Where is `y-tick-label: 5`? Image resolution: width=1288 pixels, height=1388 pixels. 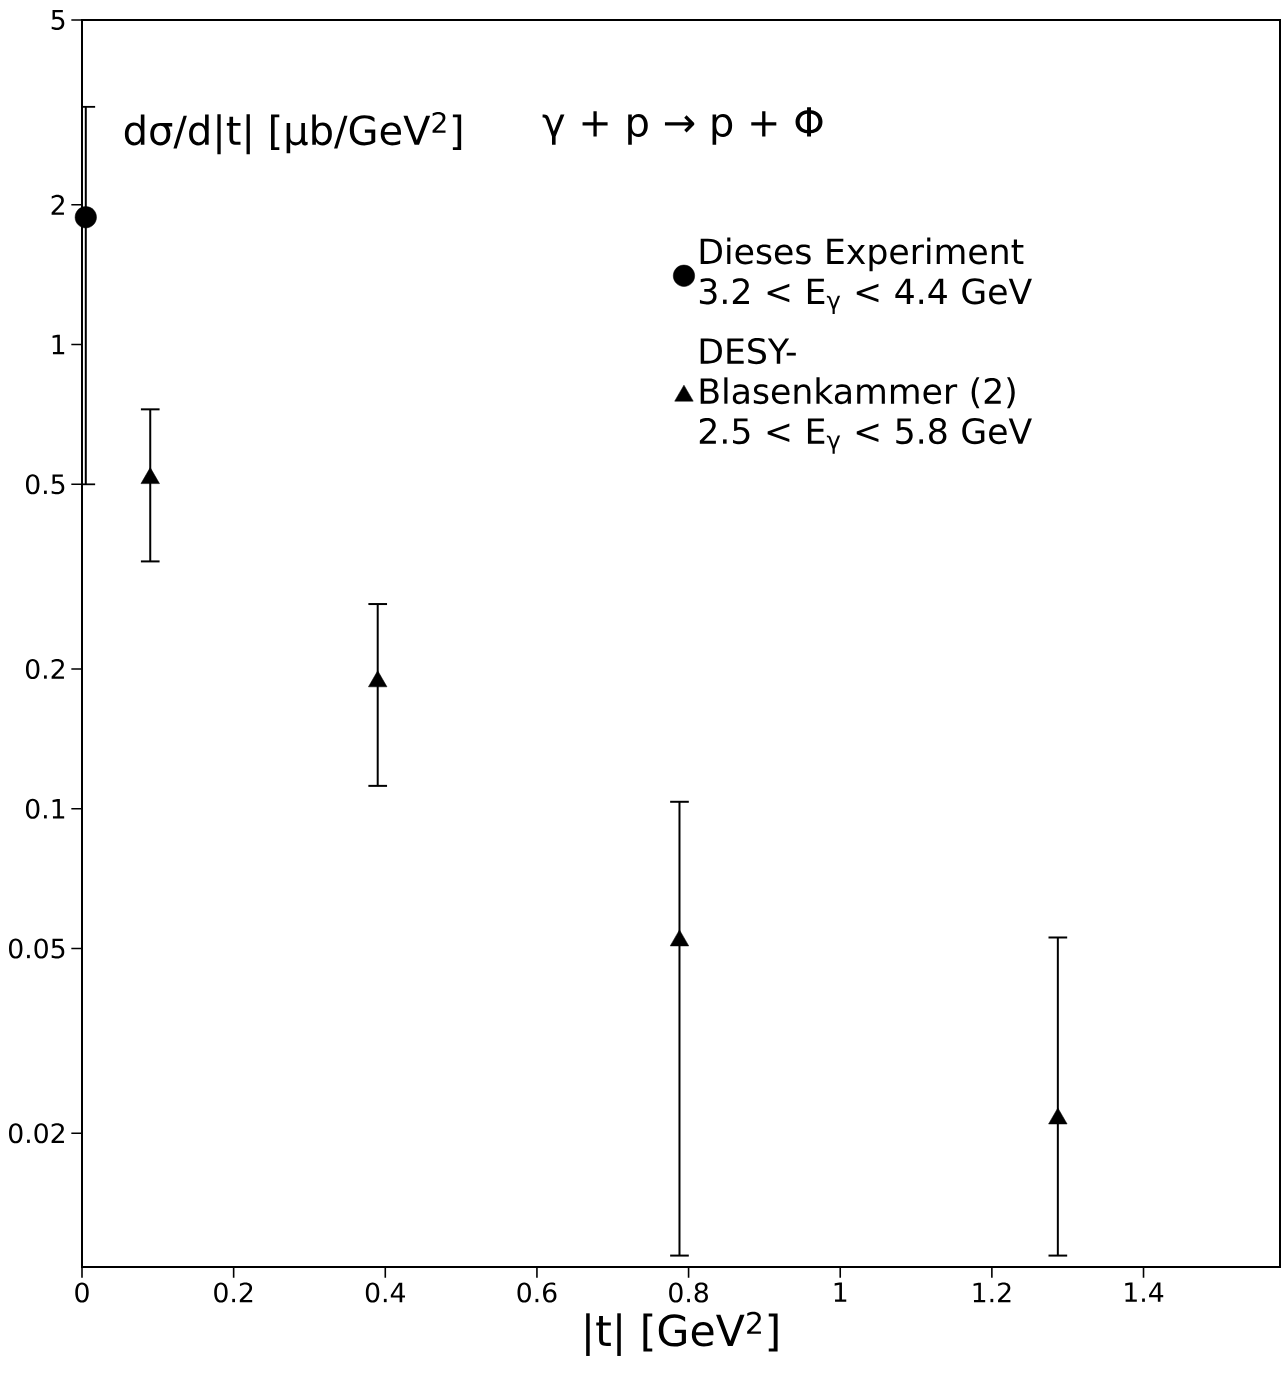
y-tick-label: 5 is located at coordinates (58, 20).